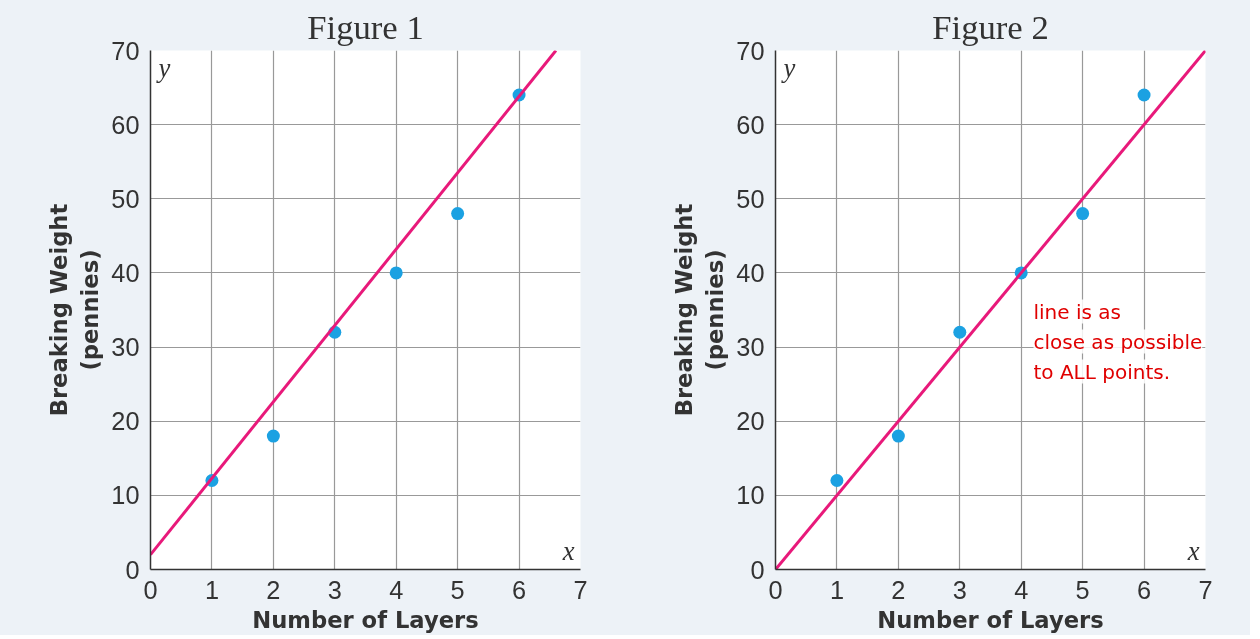 The image size is (1260, 639). What do you see at coordinates (1118, 341) in the screenshot?
I see `annotation: line is as close as possible to ALL points.` at bounding box center [1118, 341].